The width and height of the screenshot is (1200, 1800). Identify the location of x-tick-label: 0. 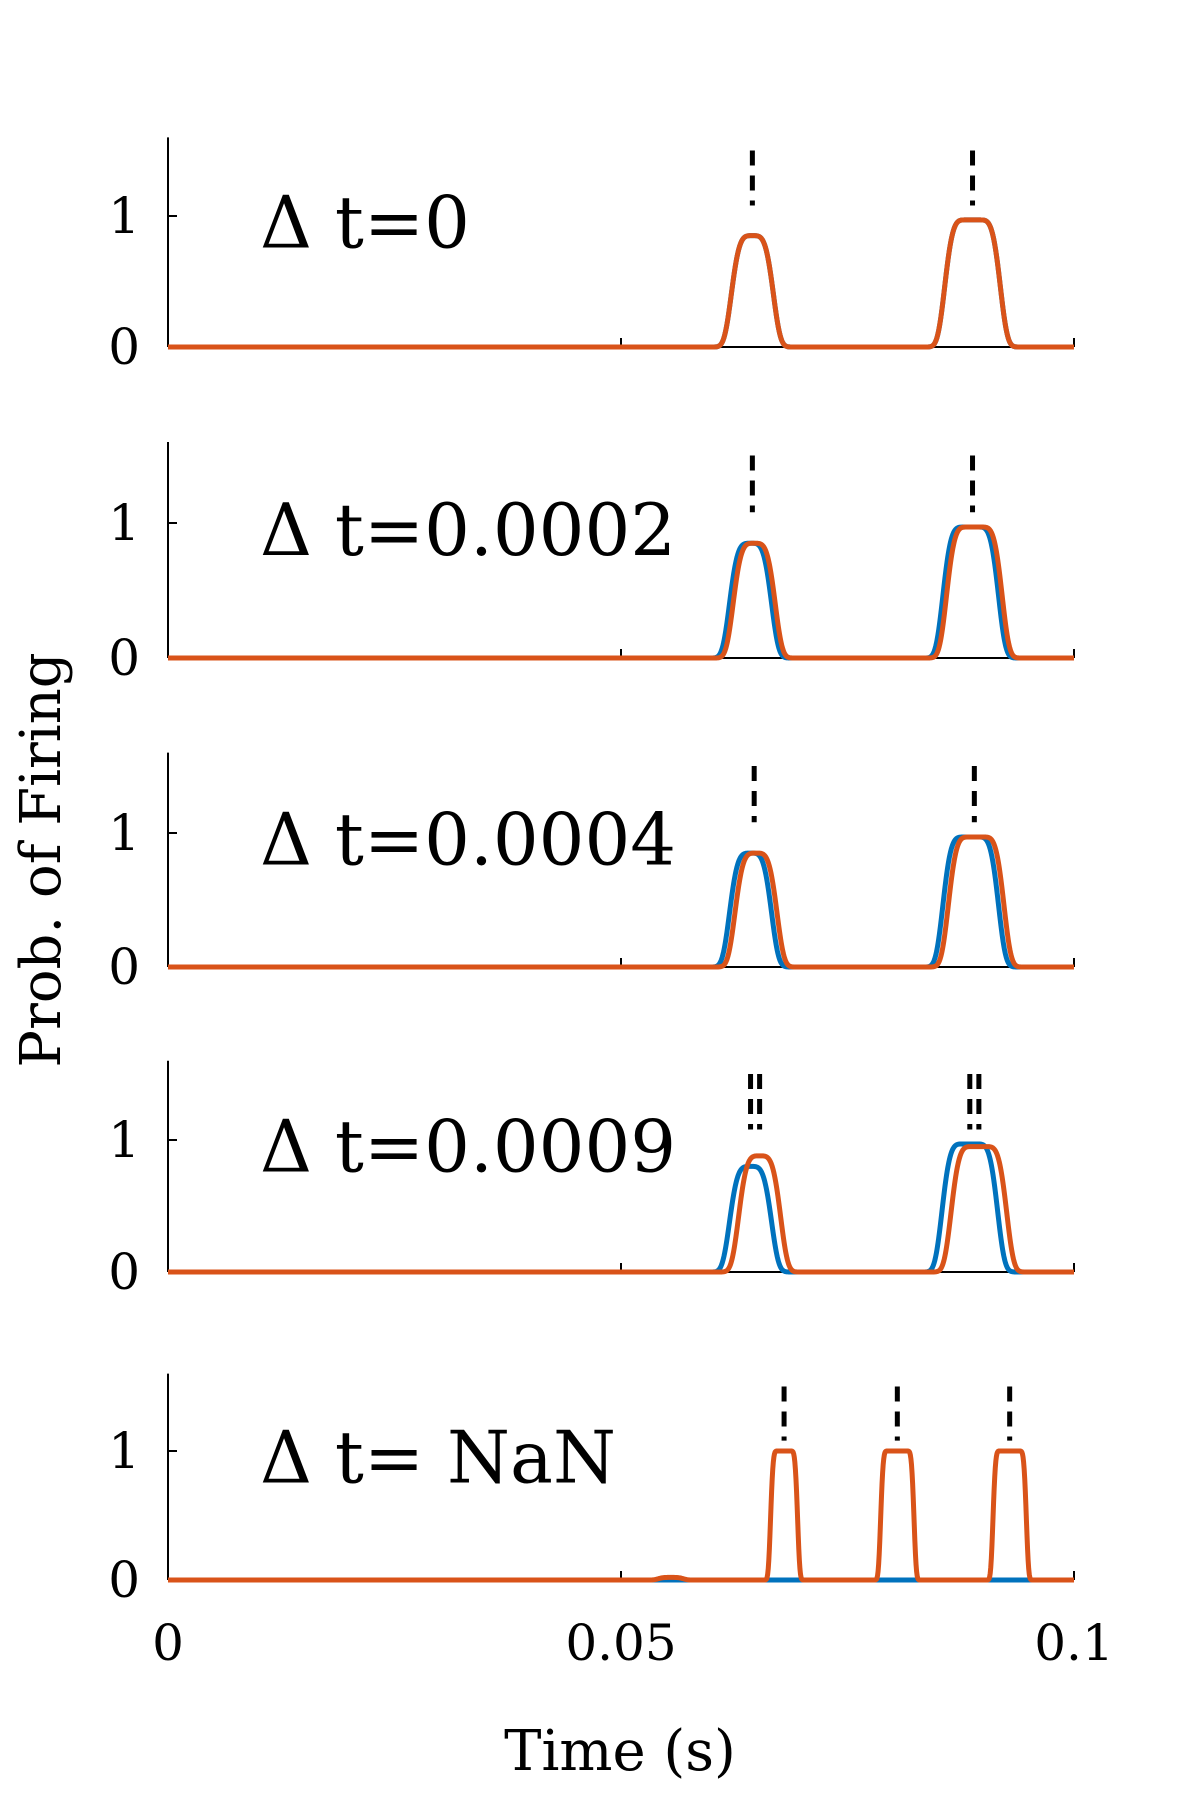
(168, 1643).